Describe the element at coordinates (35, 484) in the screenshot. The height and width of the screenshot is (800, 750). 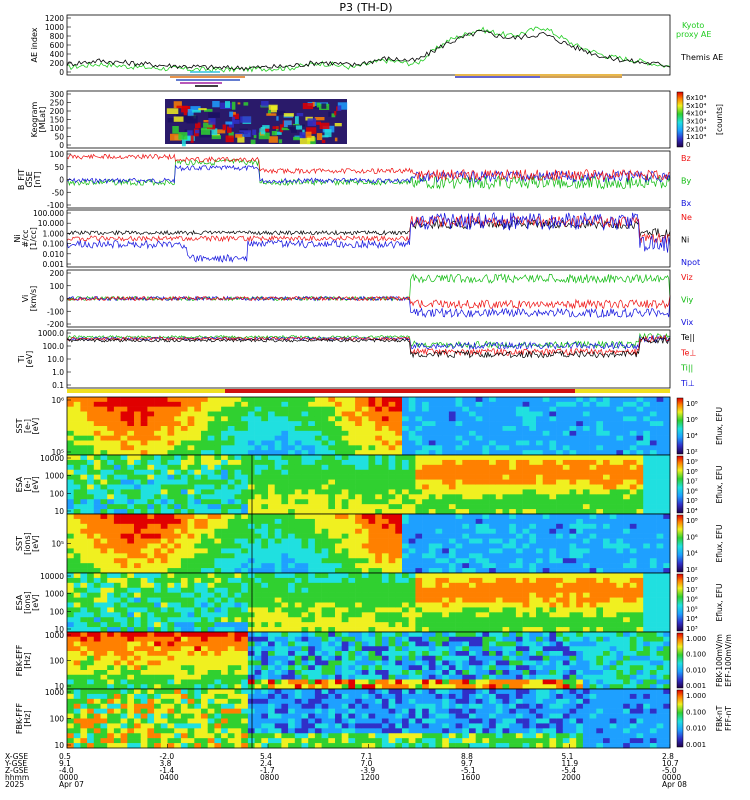
I see `panel-ylabel: [eV]` at that location.